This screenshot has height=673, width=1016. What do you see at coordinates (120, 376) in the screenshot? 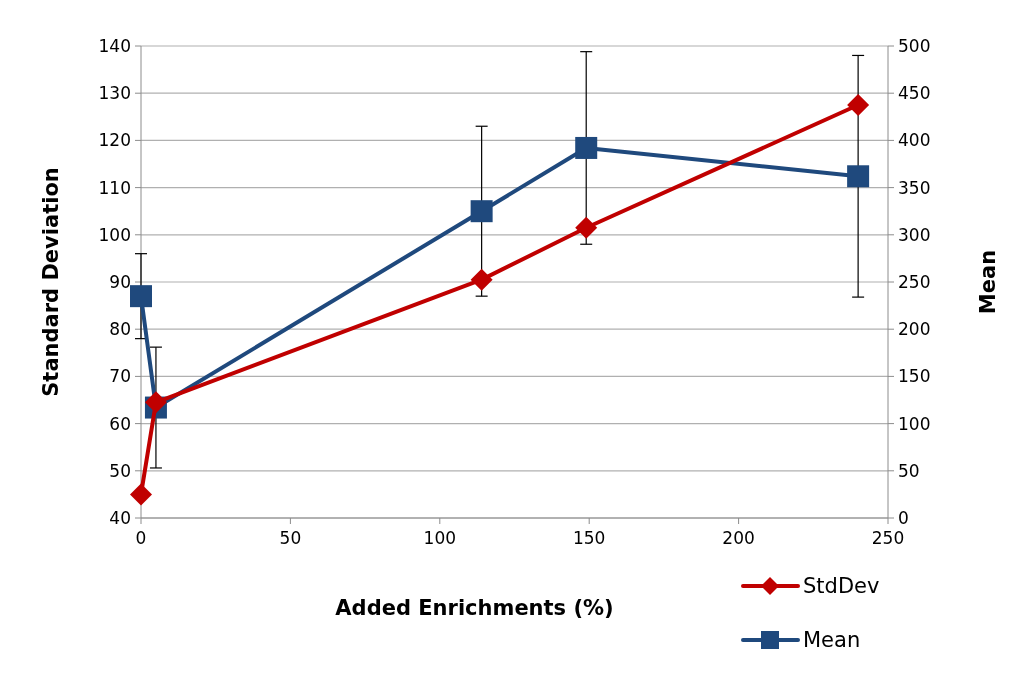
I see `y-tick-label: 70` at bounding box center [120, 376].